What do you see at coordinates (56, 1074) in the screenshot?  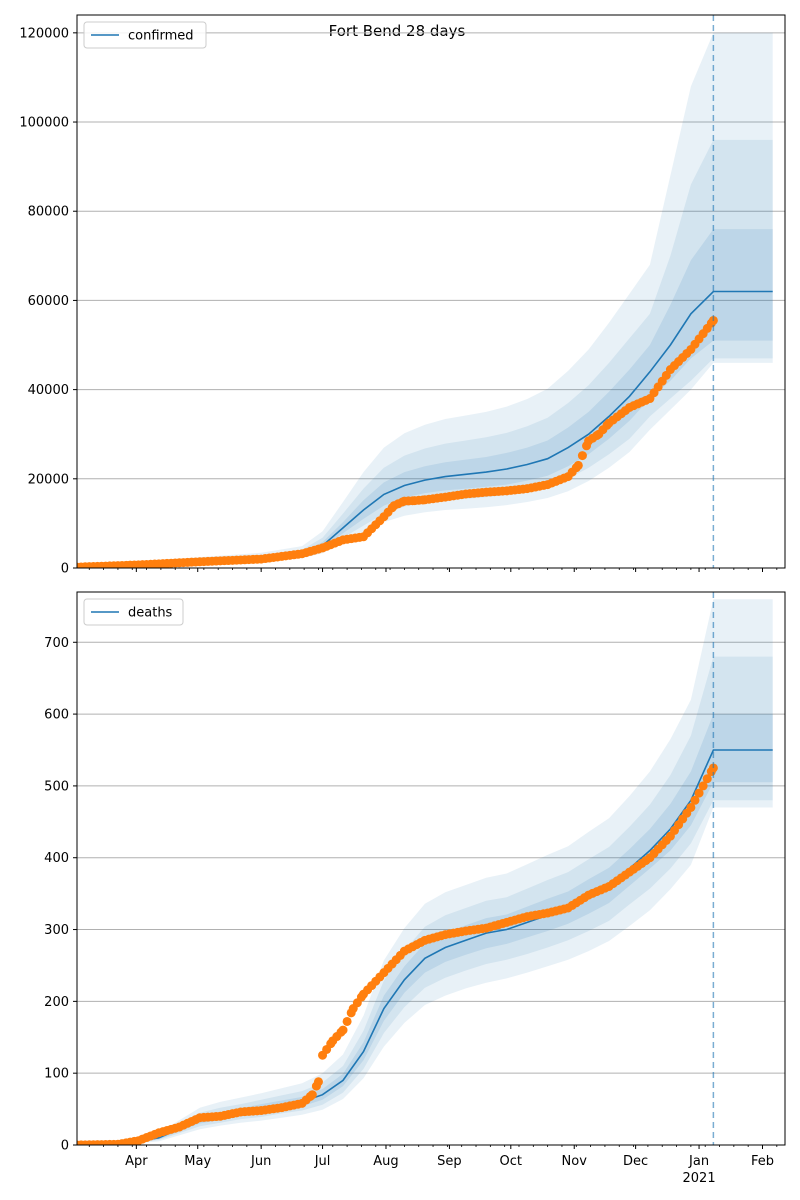 I see `y-tick-label: 100` at bounding box center [56, 1074].